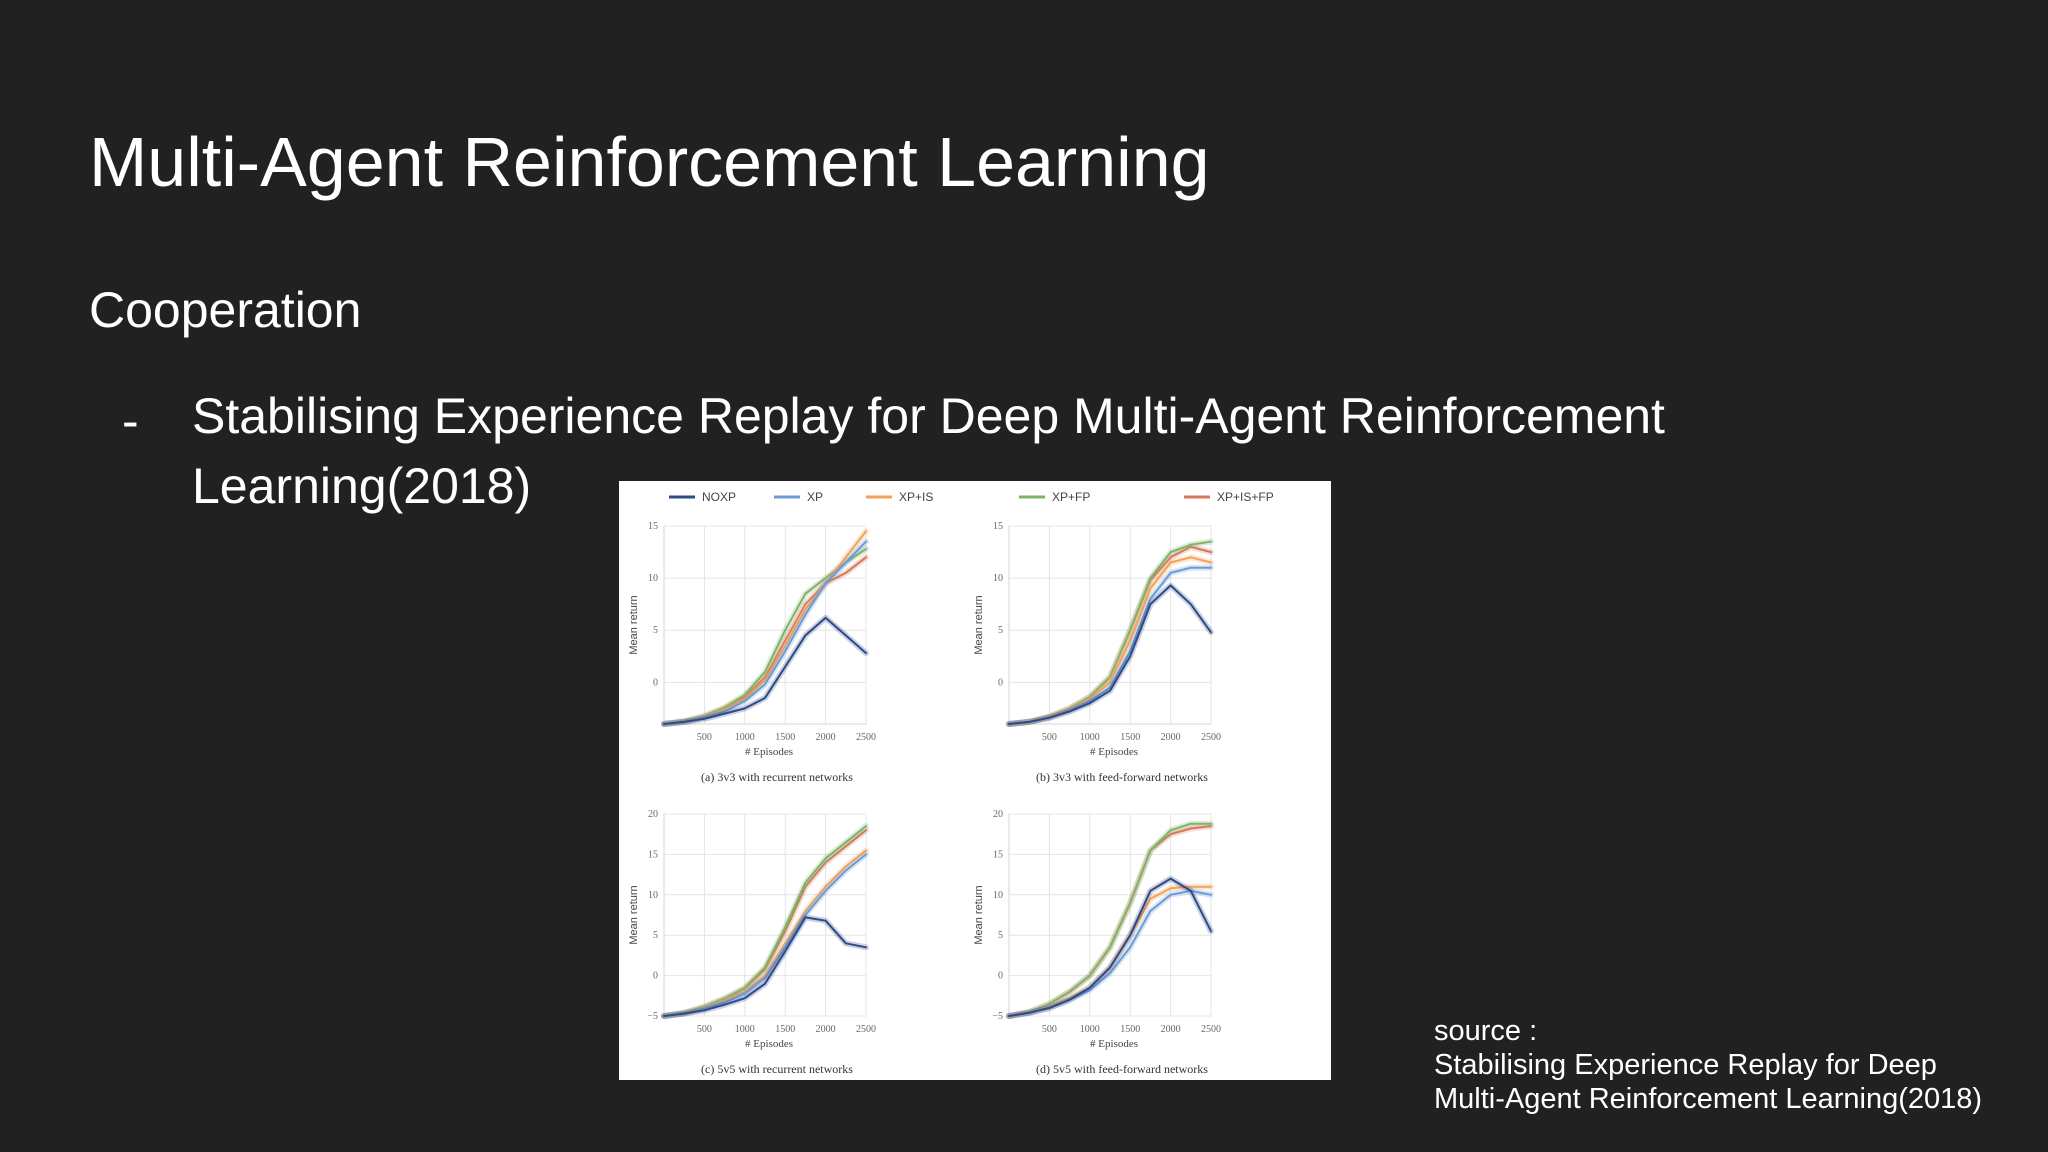  What do you see at coordinates (719, 497) in the screenshot?
I see `legend-label-0: NOXP` at bounding box center [719, 497].